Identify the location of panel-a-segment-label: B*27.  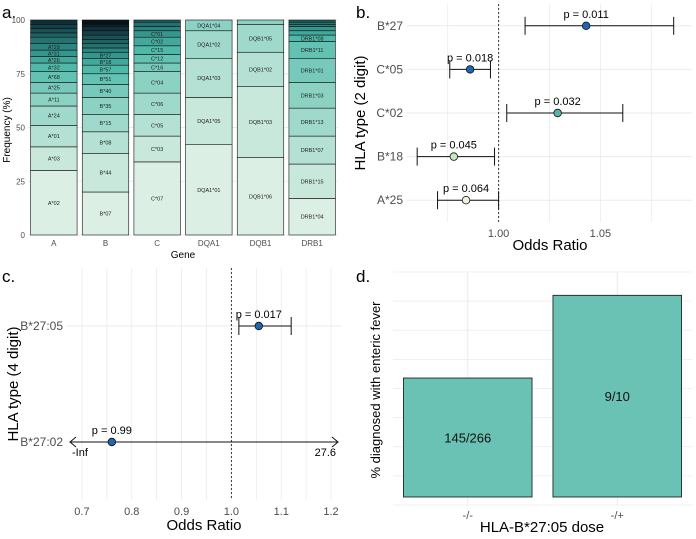
(106, 56).